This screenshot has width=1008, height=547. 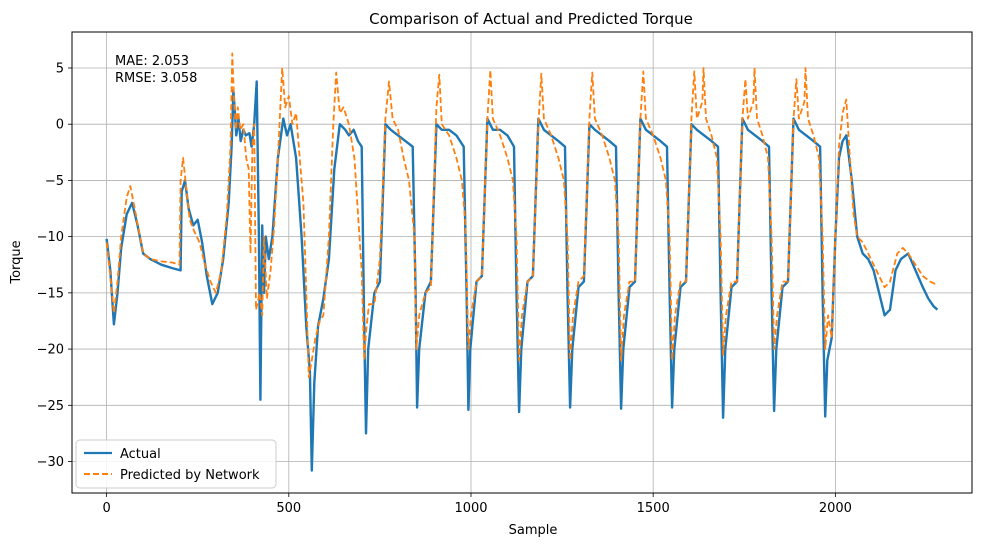 I want to click on x-tick-label: 2000, so click(x=835, y=508).